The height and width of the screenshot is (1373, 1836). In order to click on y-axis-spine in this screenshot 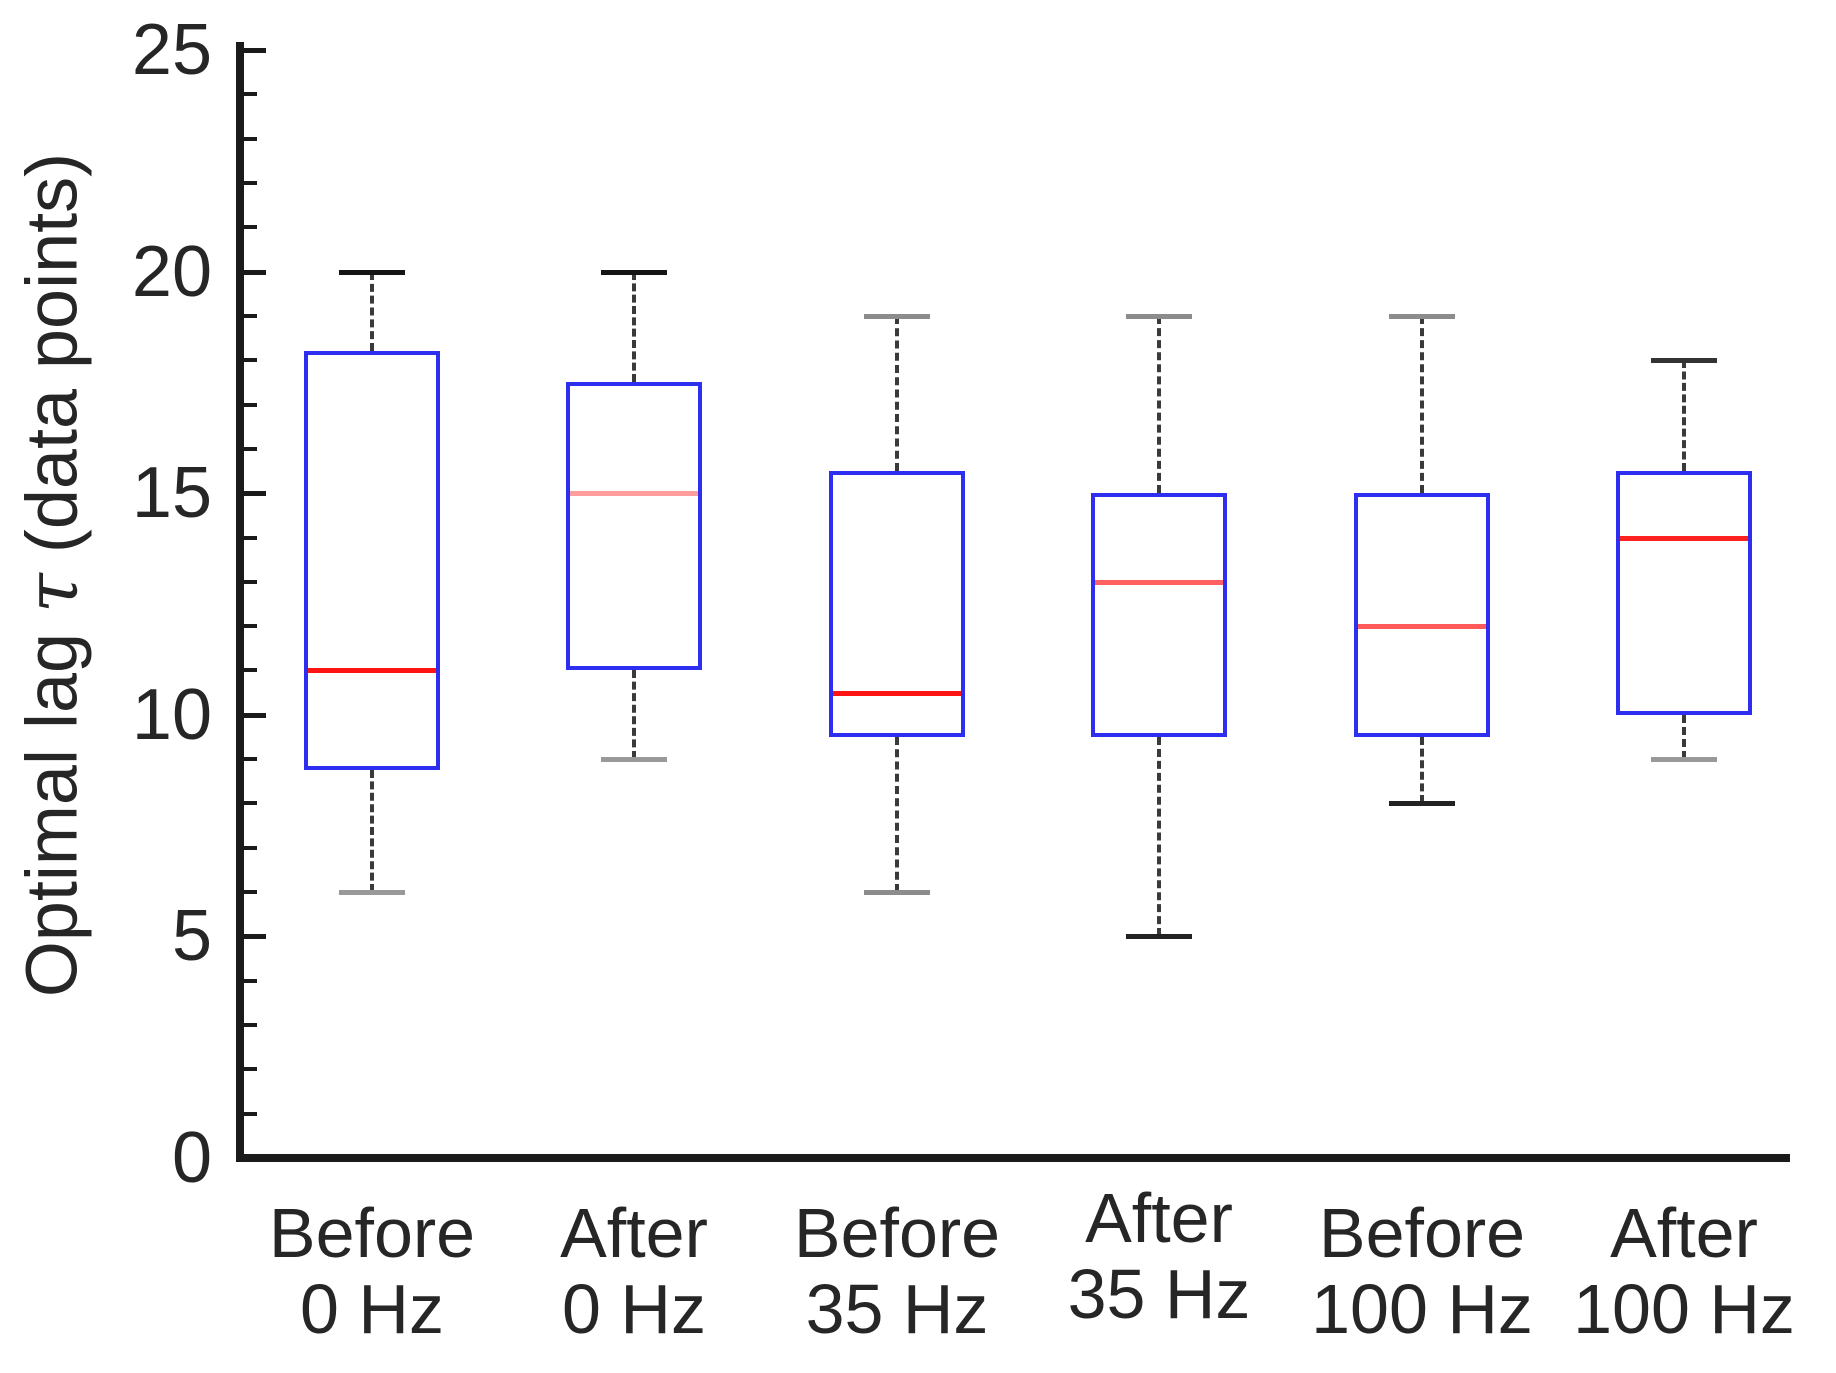, I will do `click(240, 602)`.